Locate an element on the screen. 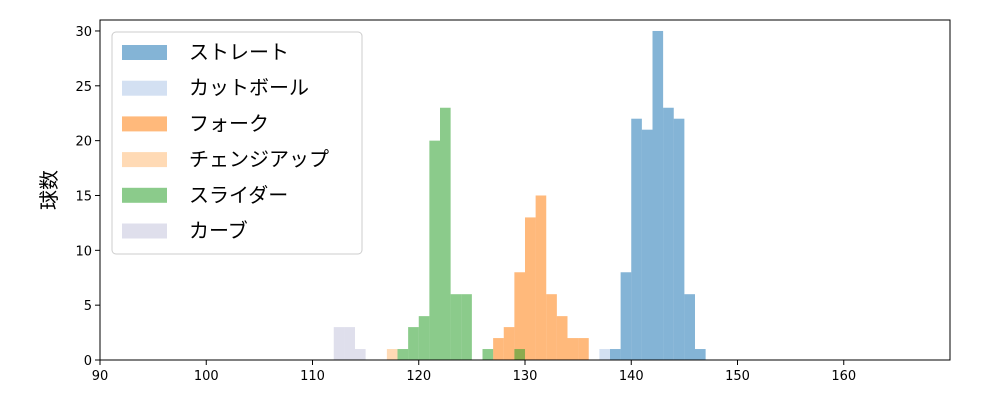  legend-label-3: チェンジアップ is located at coordinates (259, 159).